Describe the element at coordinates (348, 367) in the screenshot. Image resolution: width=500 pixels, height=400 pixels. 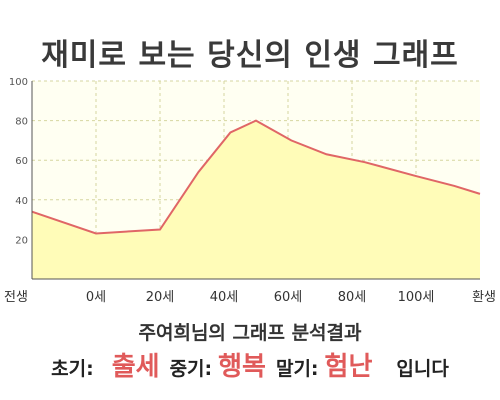
I see `late-value: 험난` at that location.